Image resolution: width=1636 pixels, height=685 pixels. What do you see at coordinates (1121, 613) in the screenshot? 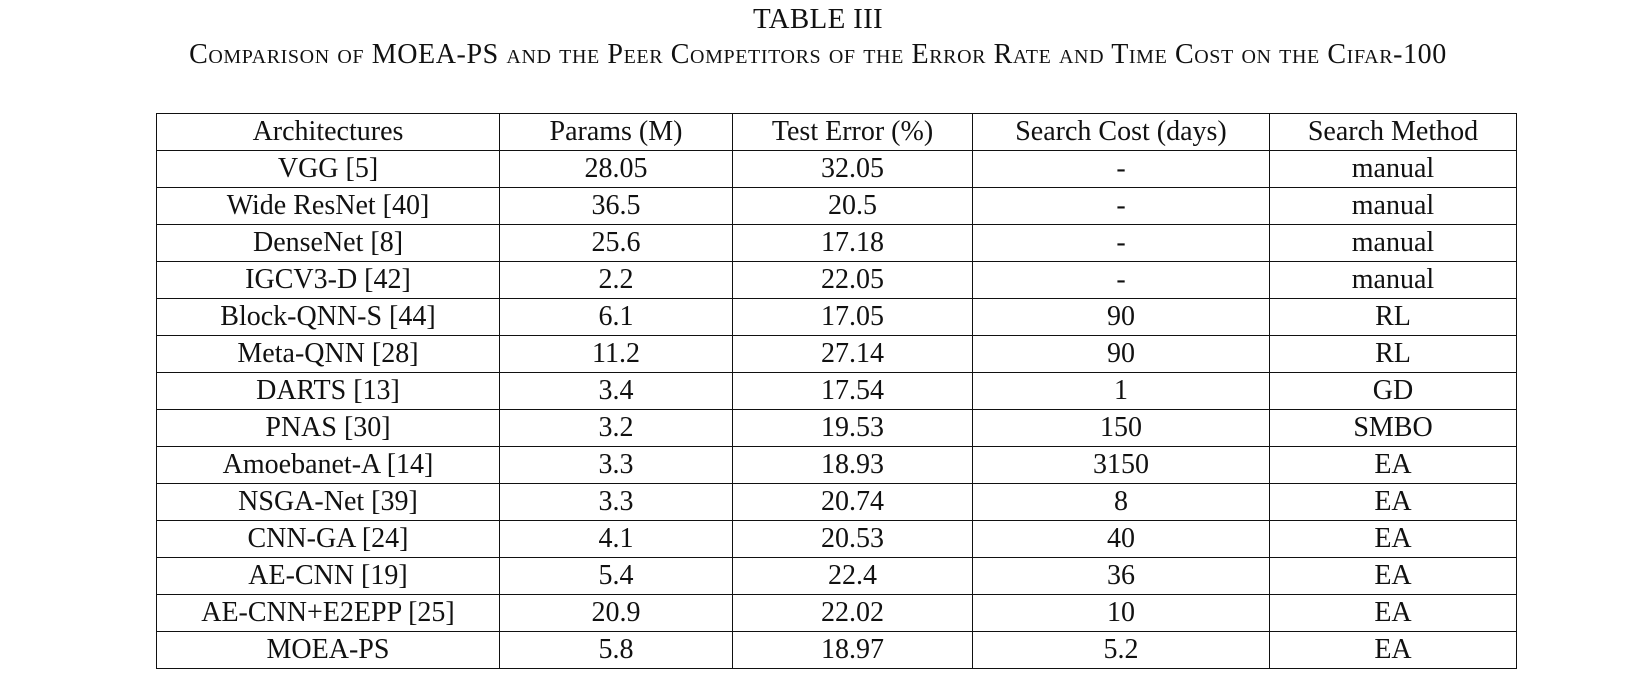
I see `search-cost-cell: 10` at bounding box center [1121, 613].